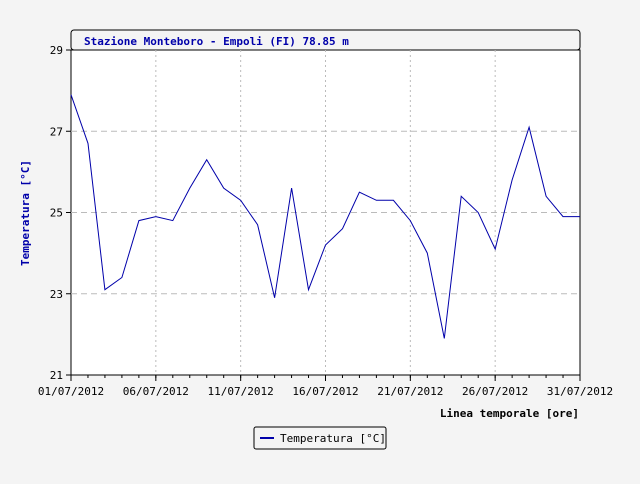 This screenshot has height=484, width=640. Describe the element at coordinates (216, 41) in the screenshot. I see `chart-title: Stazione Monteboro - Empoli (FI) 78.85 m` at that location.